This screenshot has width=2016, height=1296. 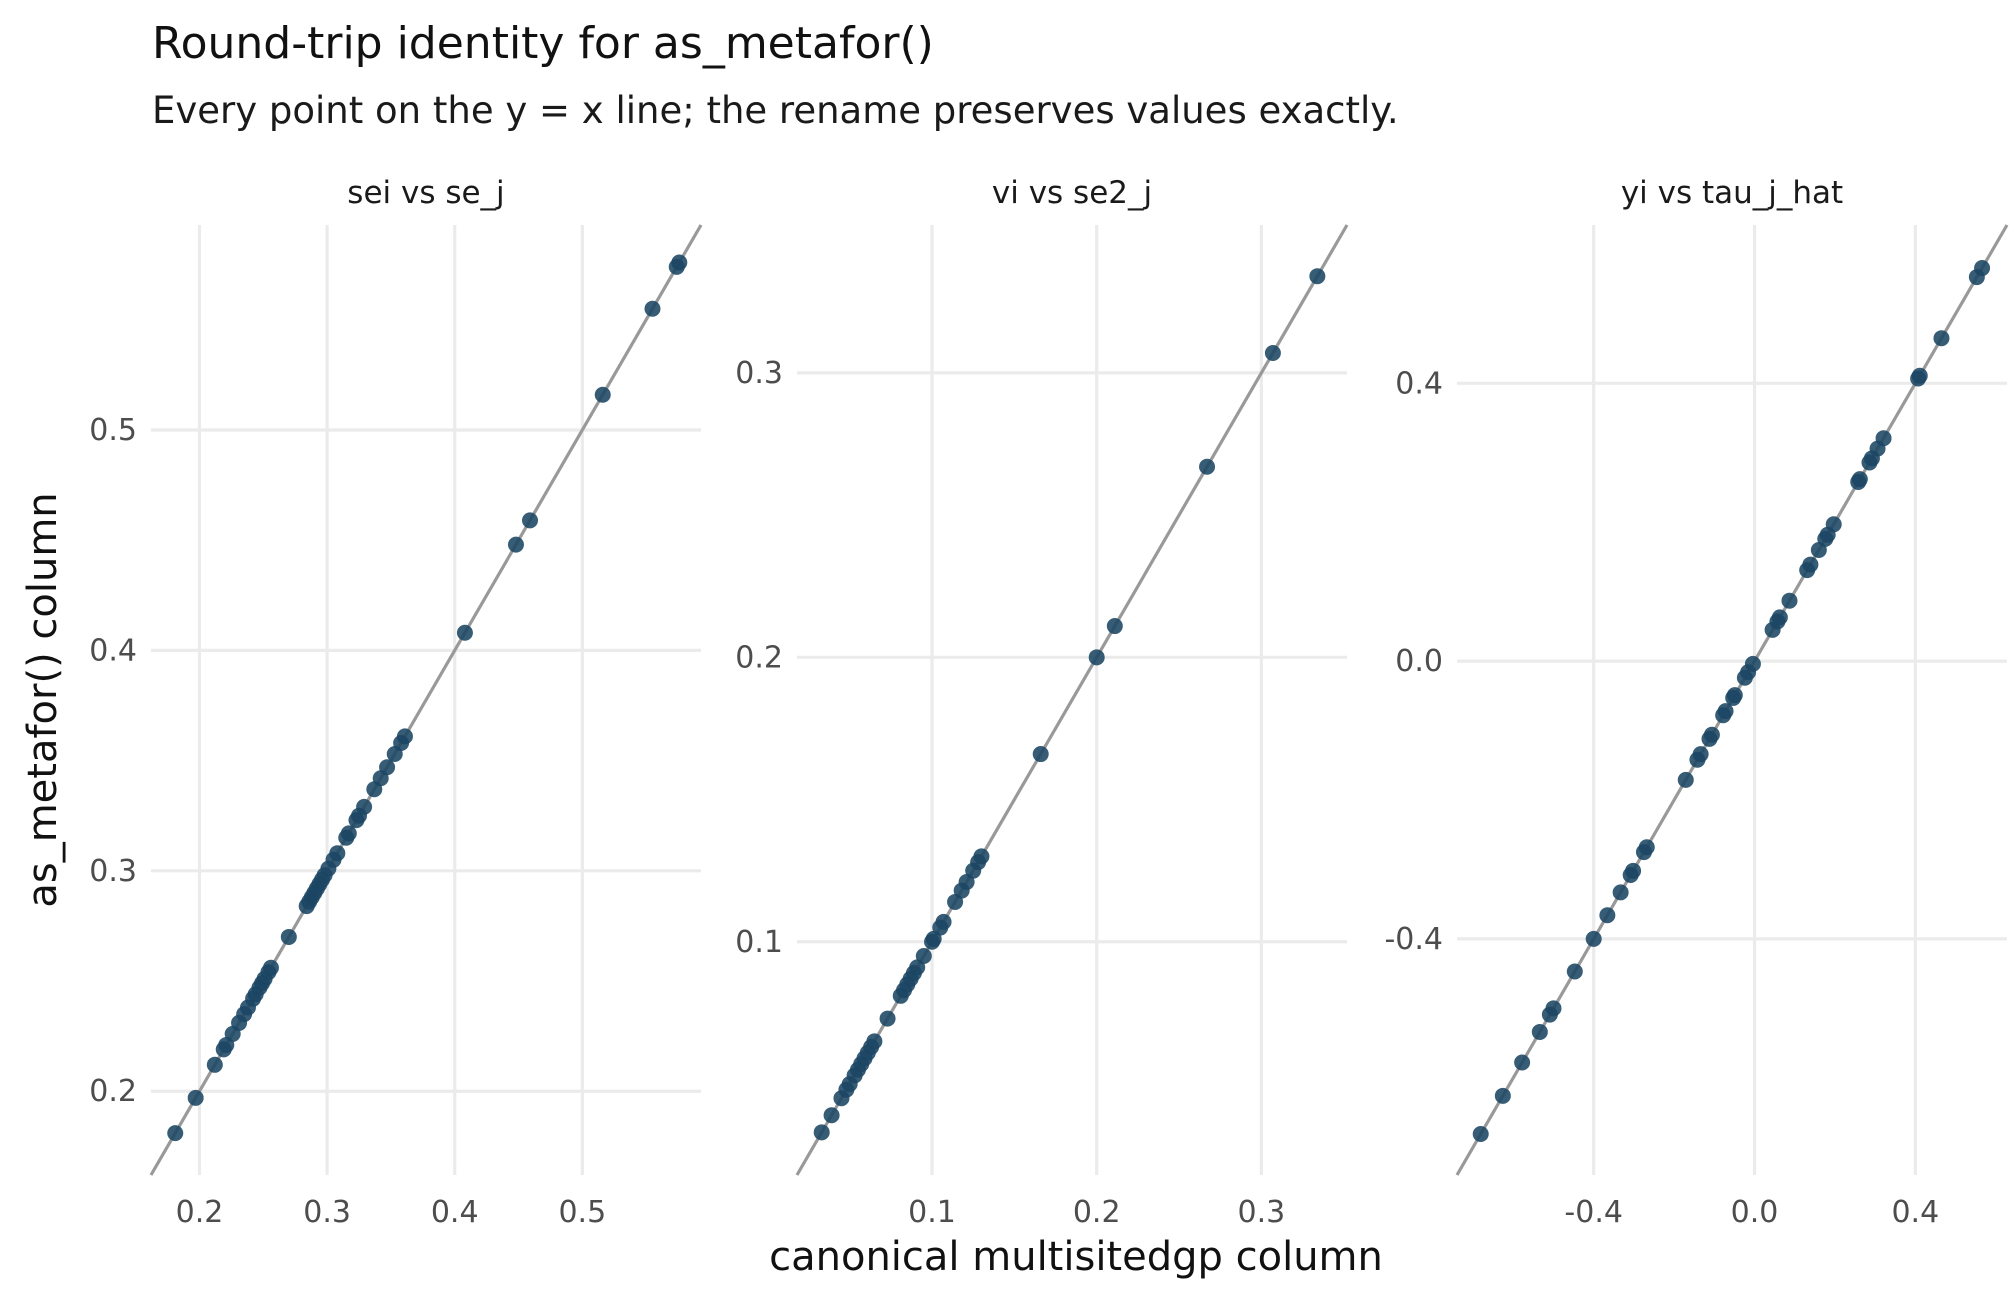 I want to click on x-tick-label: -0.4, so click(x=1593, y=1212).